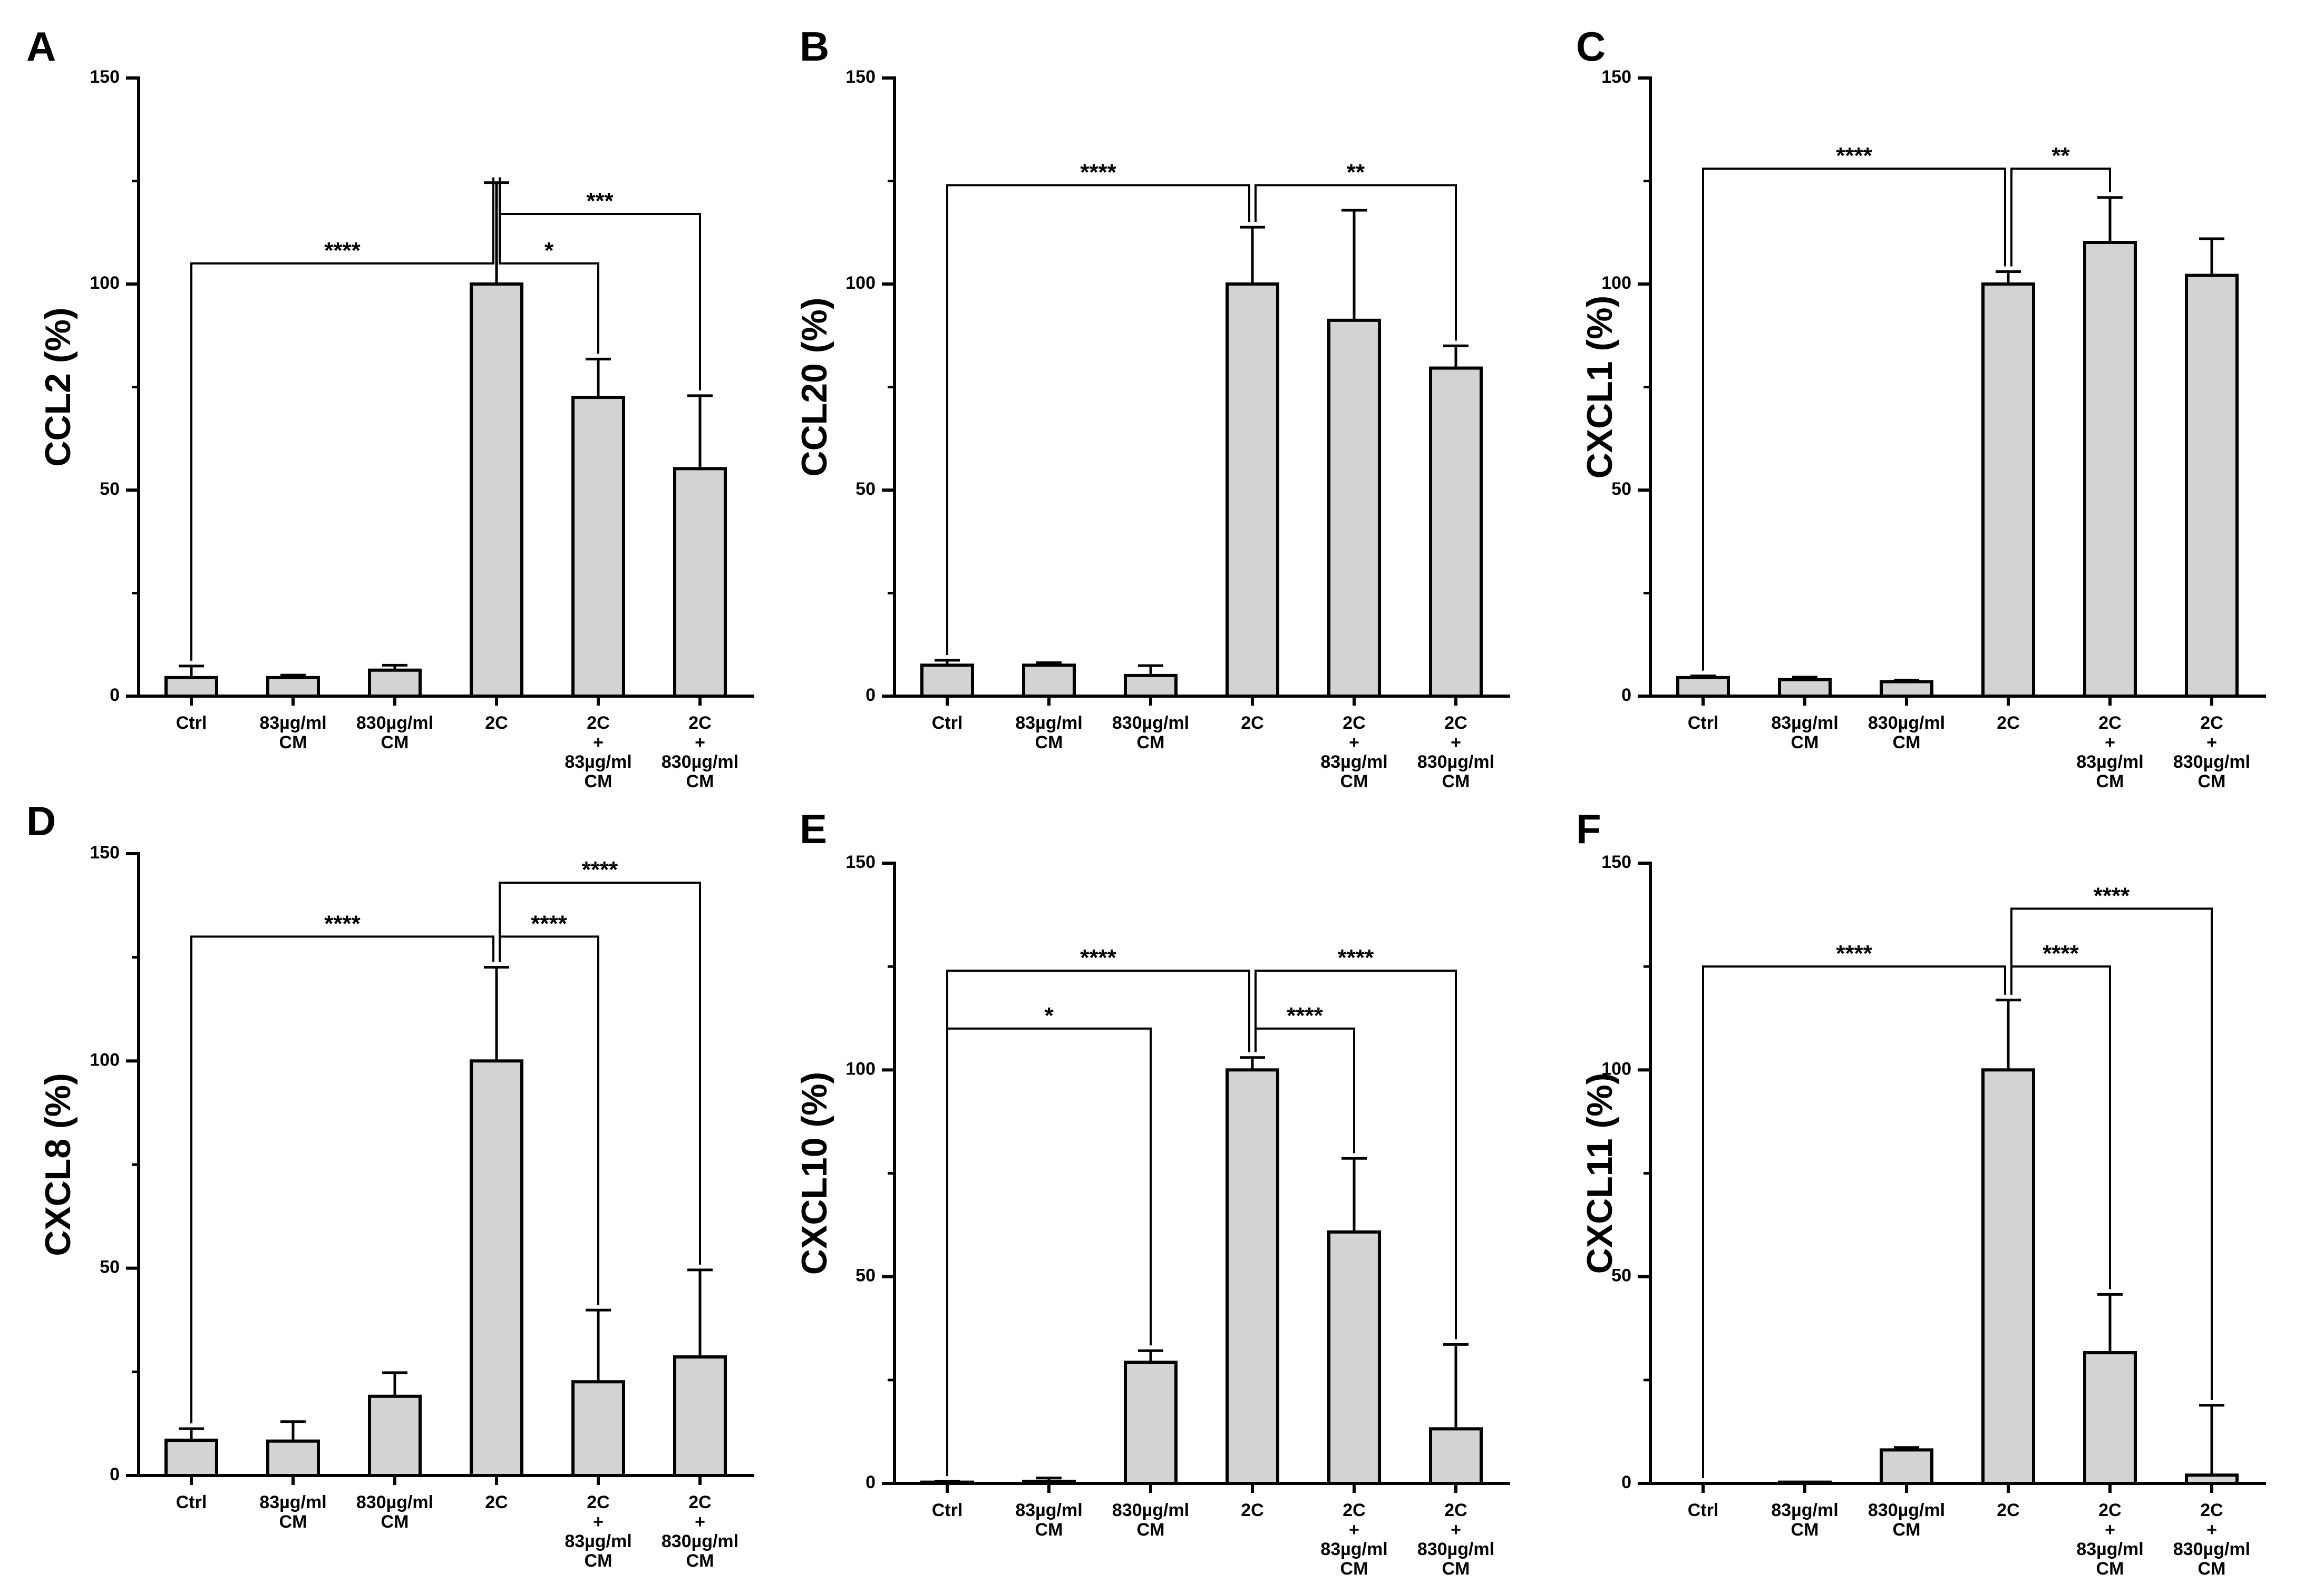 Image resolution: width=2324 pixels, height=1593 pixels. I want to click on y-axis-label: CCL20 (%), so click(814, 386).